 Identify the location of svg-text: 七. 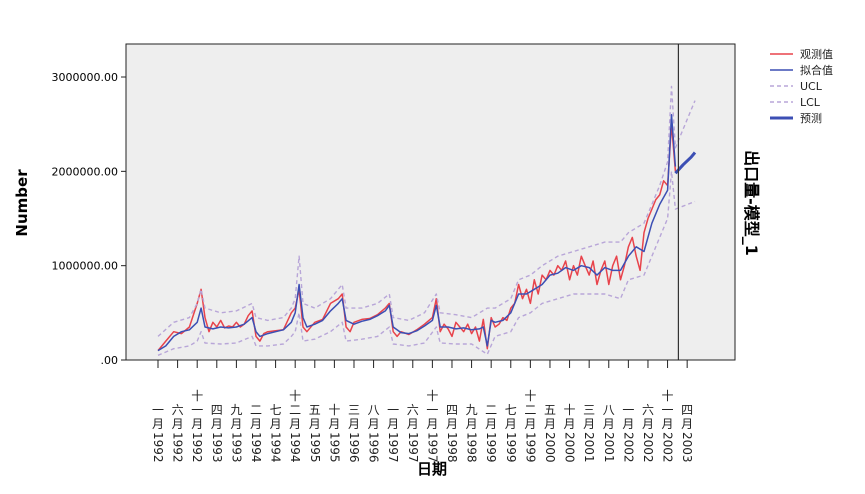
(511, 410).